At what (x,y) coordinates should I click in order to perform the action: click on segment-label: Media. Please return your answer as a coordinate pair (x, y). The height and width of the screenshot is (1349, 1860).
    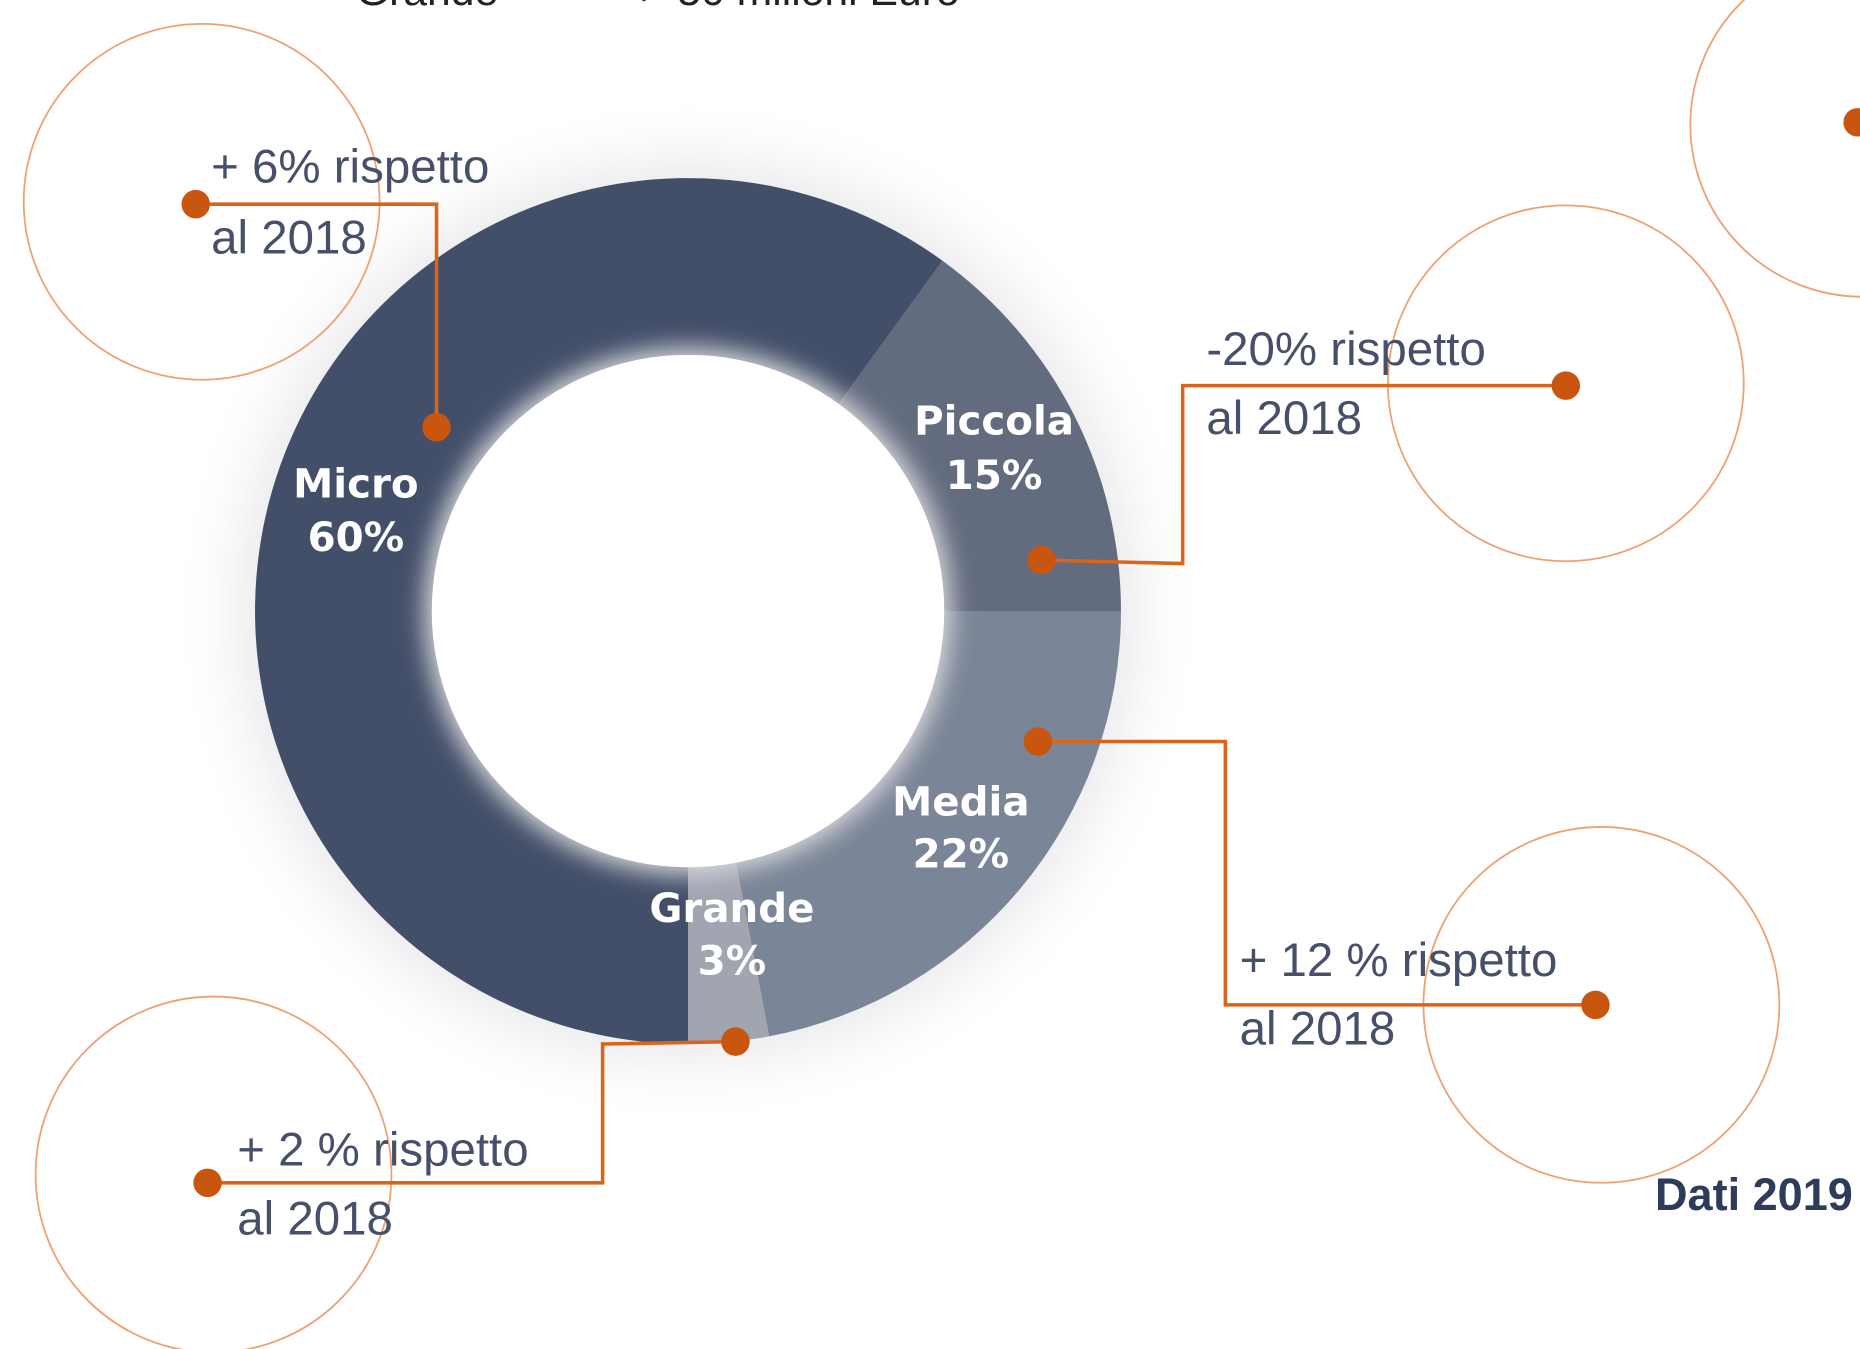
    Looking at the image, I should click on (960, 801).